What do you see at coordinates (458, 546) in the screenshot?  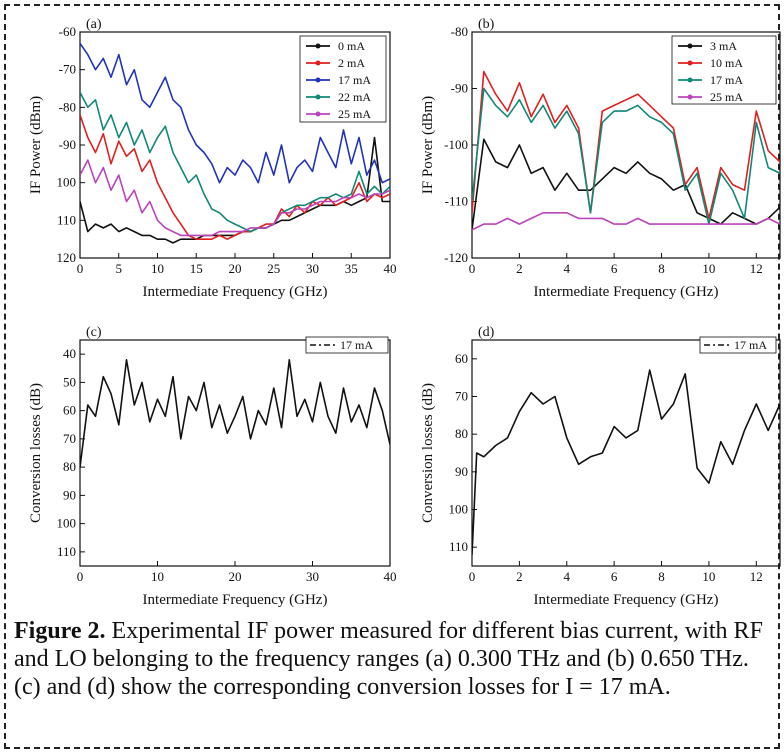 I see `y-tick-label-d-5: 110` at bounding box center [458, 546].